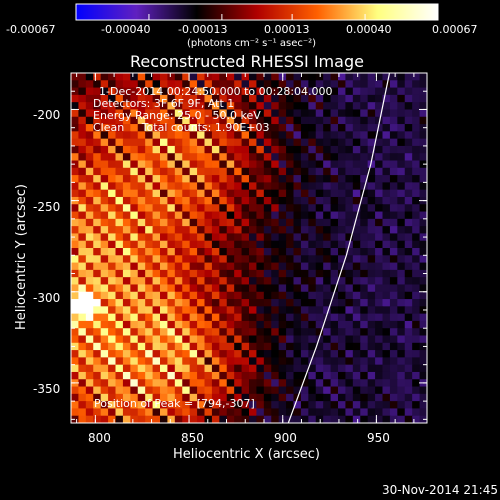 This screenshot has height=500, width=500. What do you see at coordinates (440, 490) in the screenshot?
I see `footer-timestamp: 30-Nov-2014 21:45` at bounding box center [440, 490].